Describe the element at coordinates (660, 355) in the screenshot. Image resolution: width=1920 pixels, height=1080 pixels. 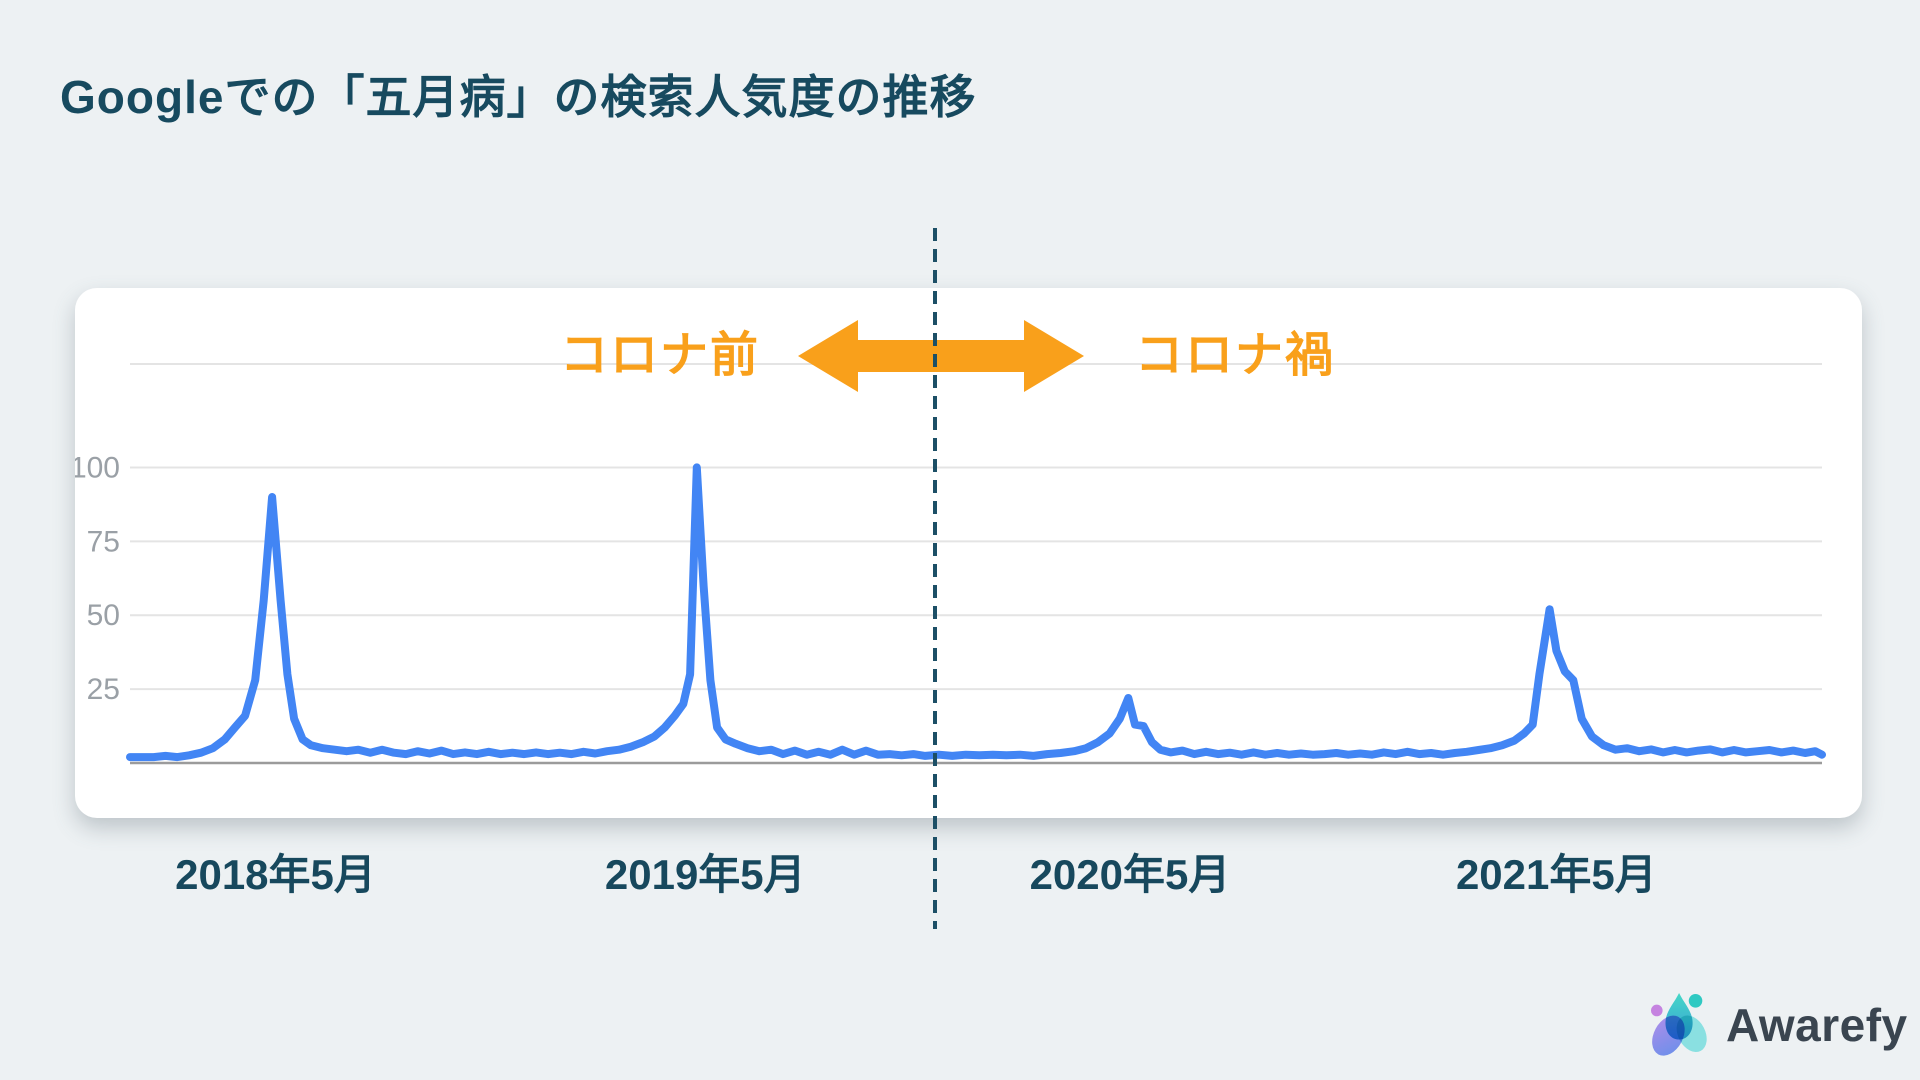
I see `annotation-pre-covid-label: コロナ前` at that location.